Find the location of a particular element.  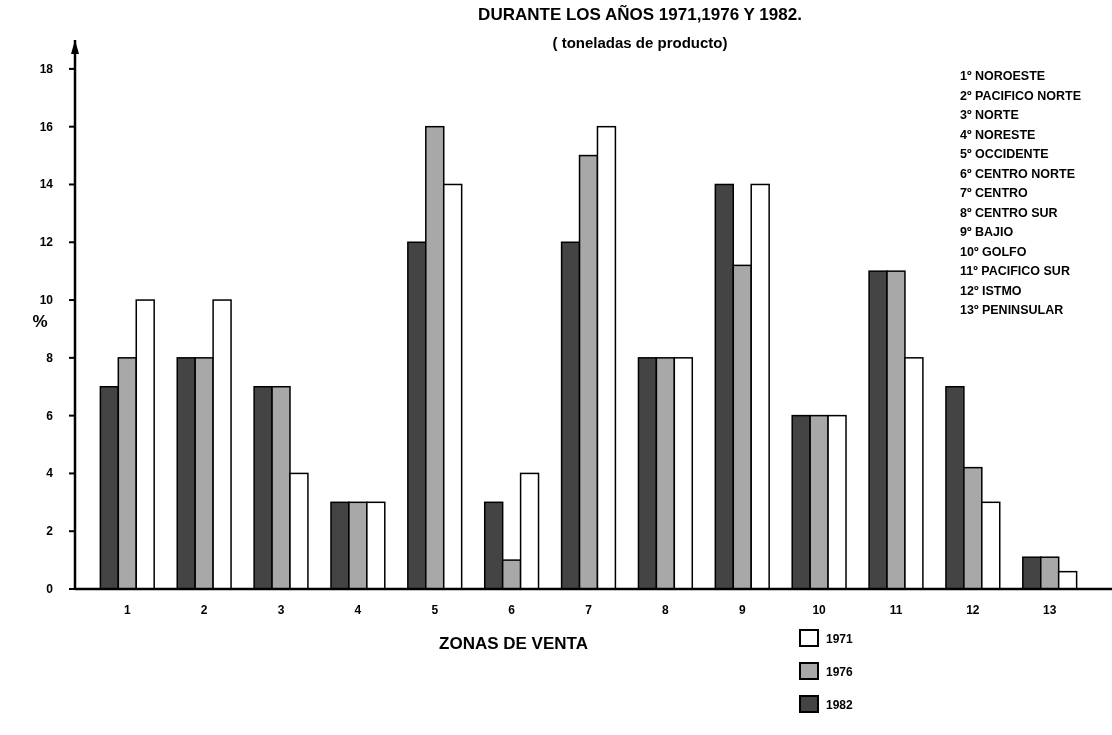

y-tick-label: 0 is located at coordinates (50, 589).